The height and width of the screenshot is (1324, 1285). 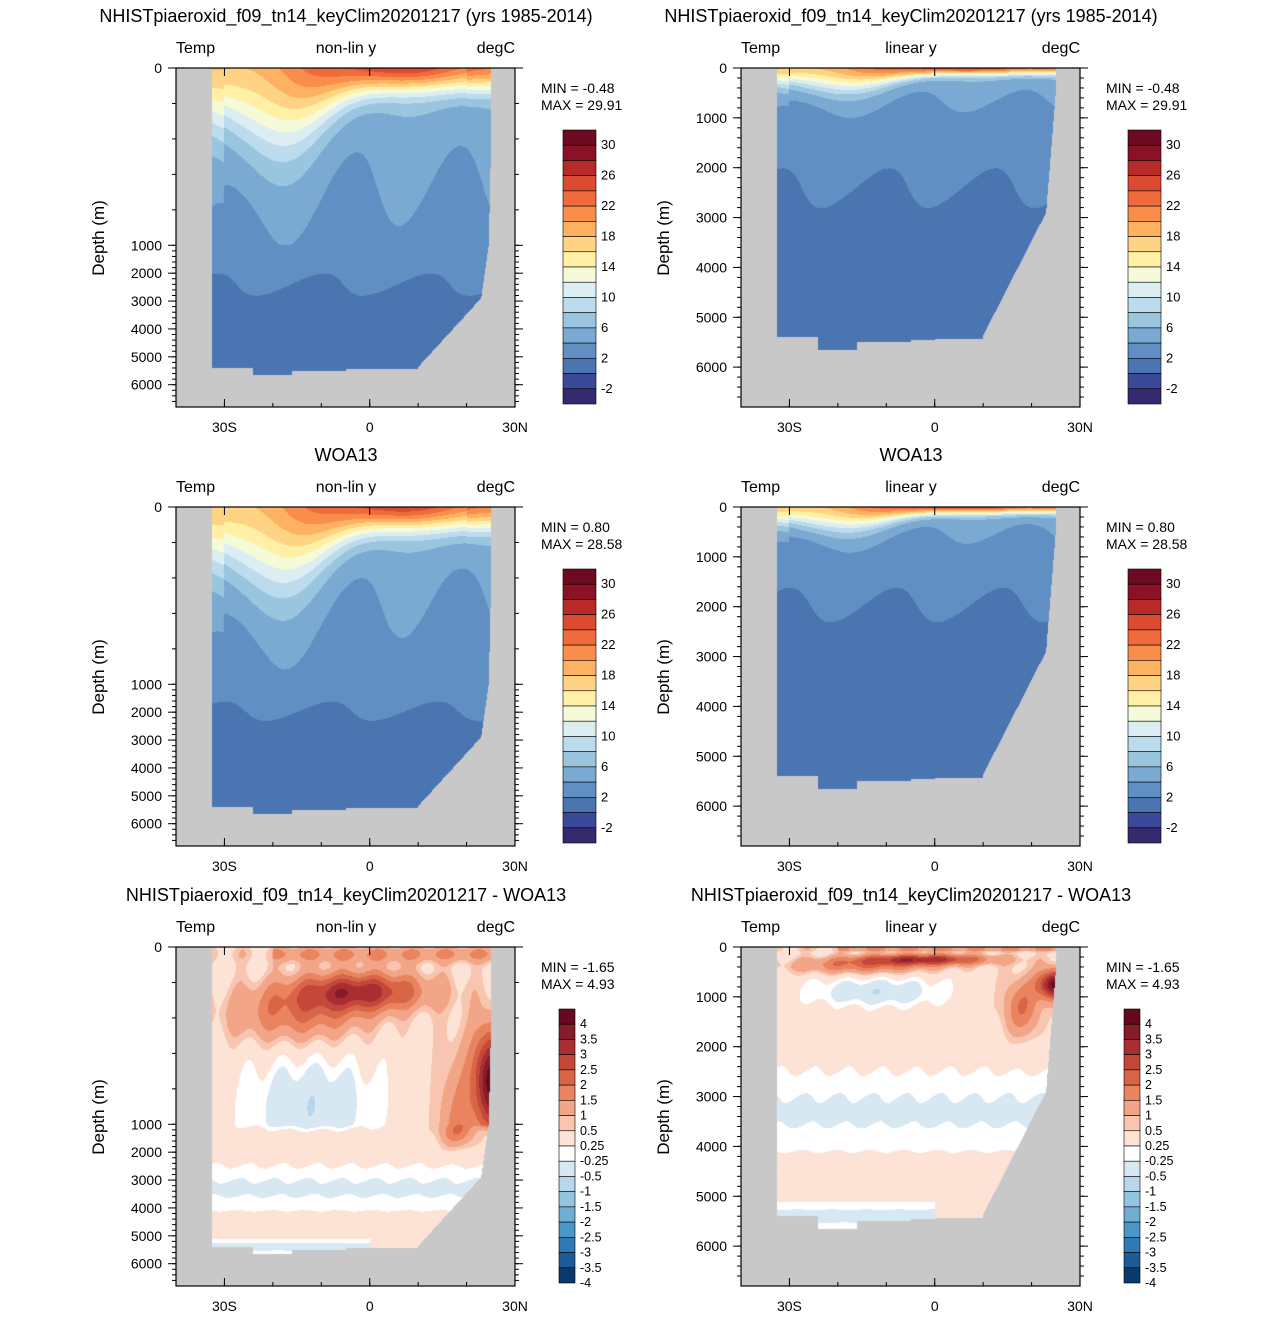 What do you see at coordinates (1140, 527) in the screenshot?
I see `min-label: MIN = 0.80` at bounding box center [1140, 527].